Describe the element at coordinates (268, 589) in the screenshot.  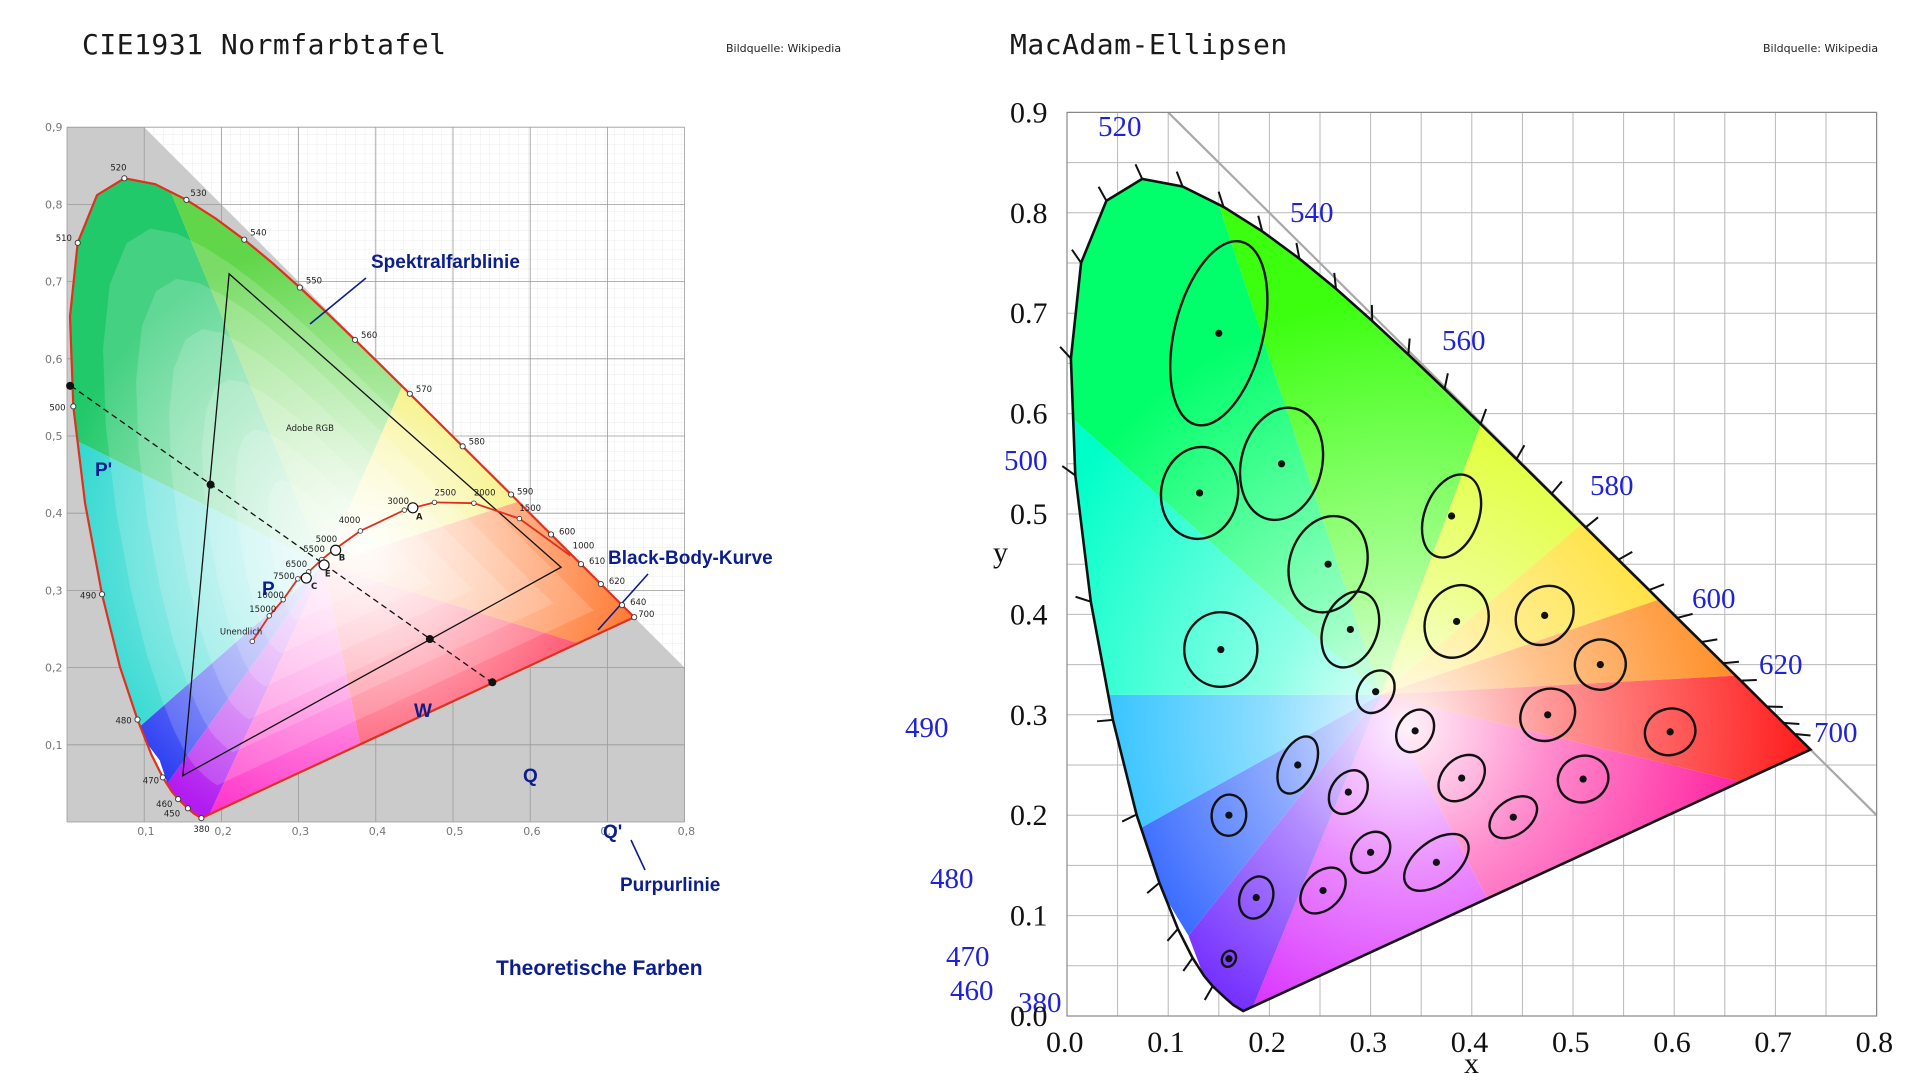
I see `point-p-label: P` at that location.